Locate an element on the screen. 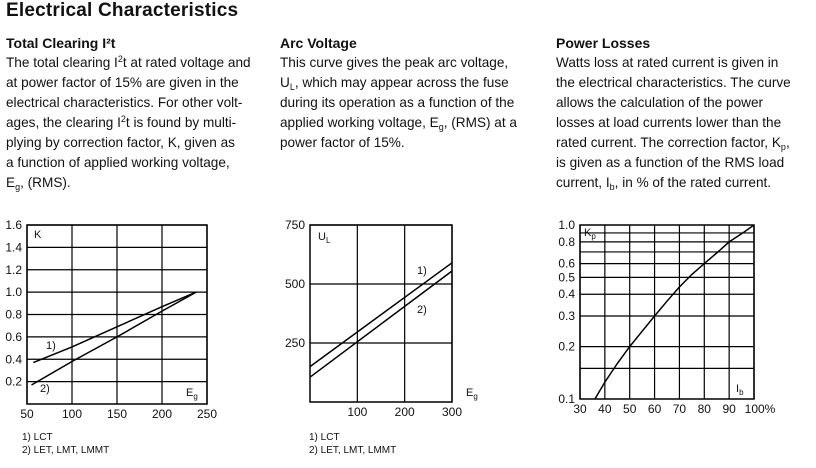 Image resolution: width=816 pixels, height=468 pixels. footnotes-middle: 1) LCT 2) LET, LMT, LMMT is located at coordinates (352, 444).